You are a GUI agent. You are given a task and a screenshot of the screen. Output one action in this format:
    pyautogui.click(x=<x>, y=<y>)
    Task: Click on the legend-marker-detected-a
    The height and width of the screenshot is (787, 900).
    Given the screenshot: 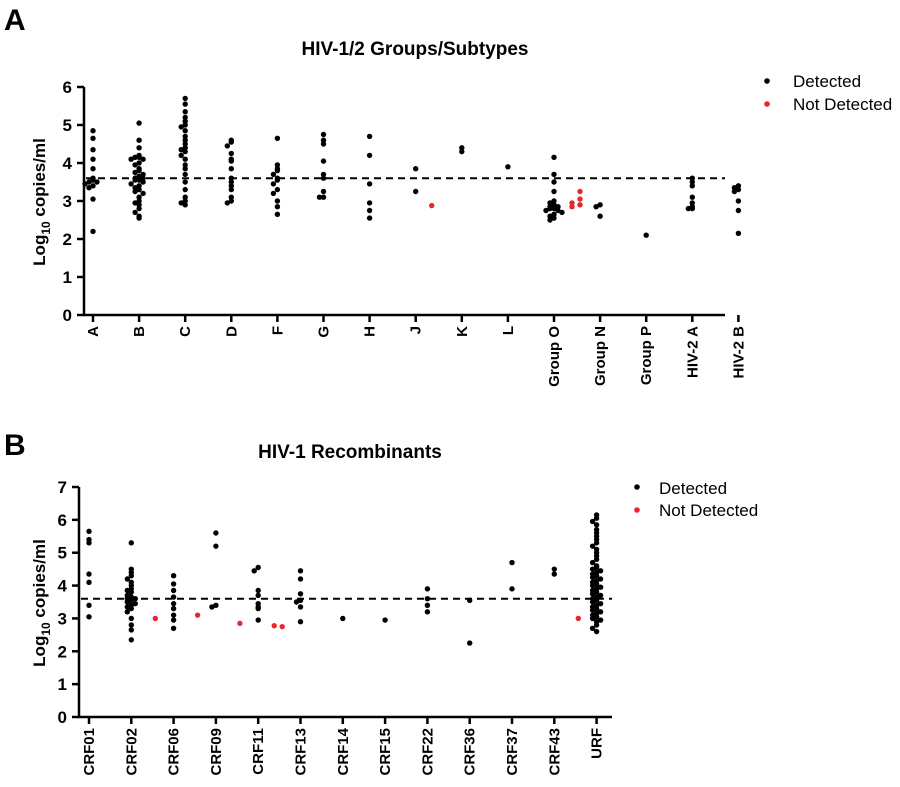 What is the action you would take?
    pyautogui.click(x=767, y=81)
    